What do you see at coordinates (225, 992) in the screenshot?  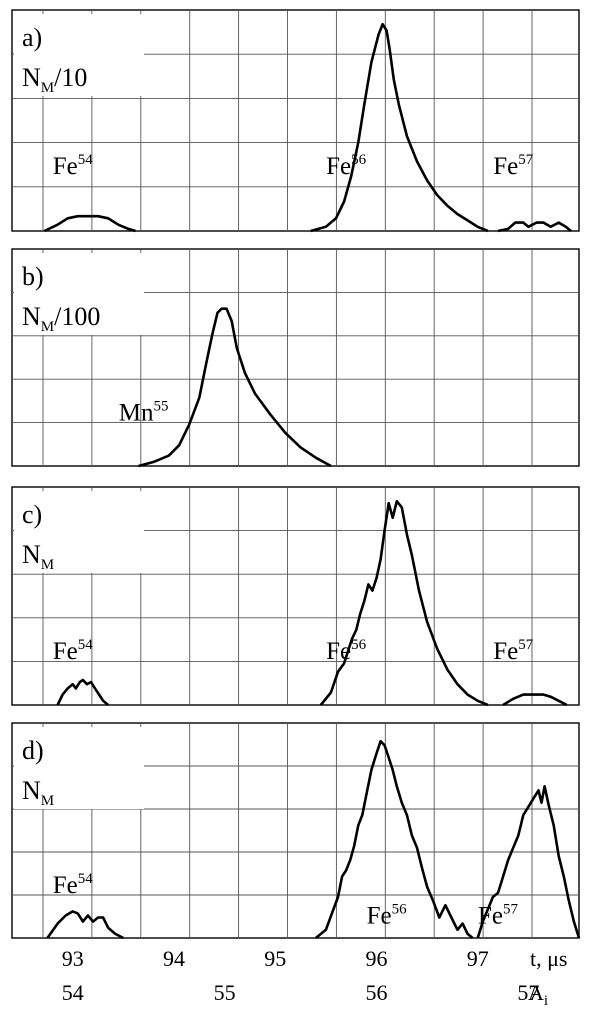 I see `mass-tick-label: 55` at bounding box center [225, 992].